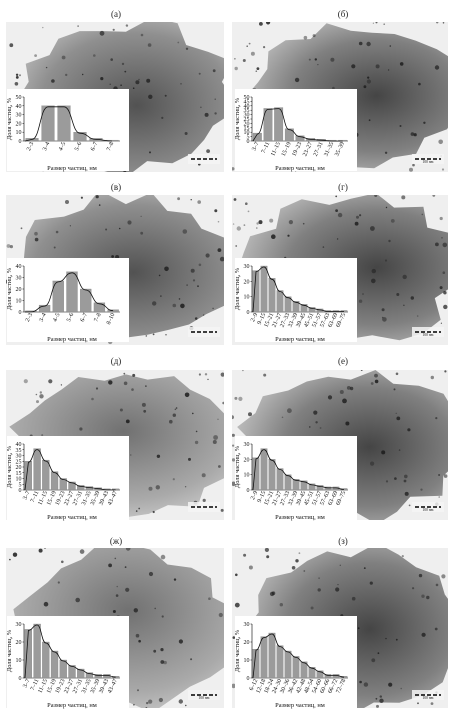 Image resolution: width=454 pixels, height=712 pixels. What do you see at coordinates (302, 686) in the screenshot?
I see `x-tick-label: 42–48` at bounding box center [302, 686].